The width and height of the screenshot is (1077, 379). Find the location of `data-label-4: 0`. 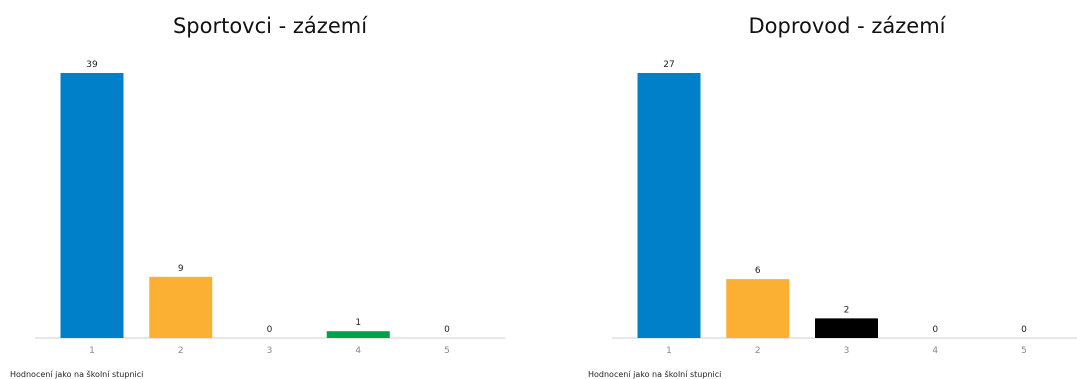

data-label-4: 0 is located at coordinates (935, 330).